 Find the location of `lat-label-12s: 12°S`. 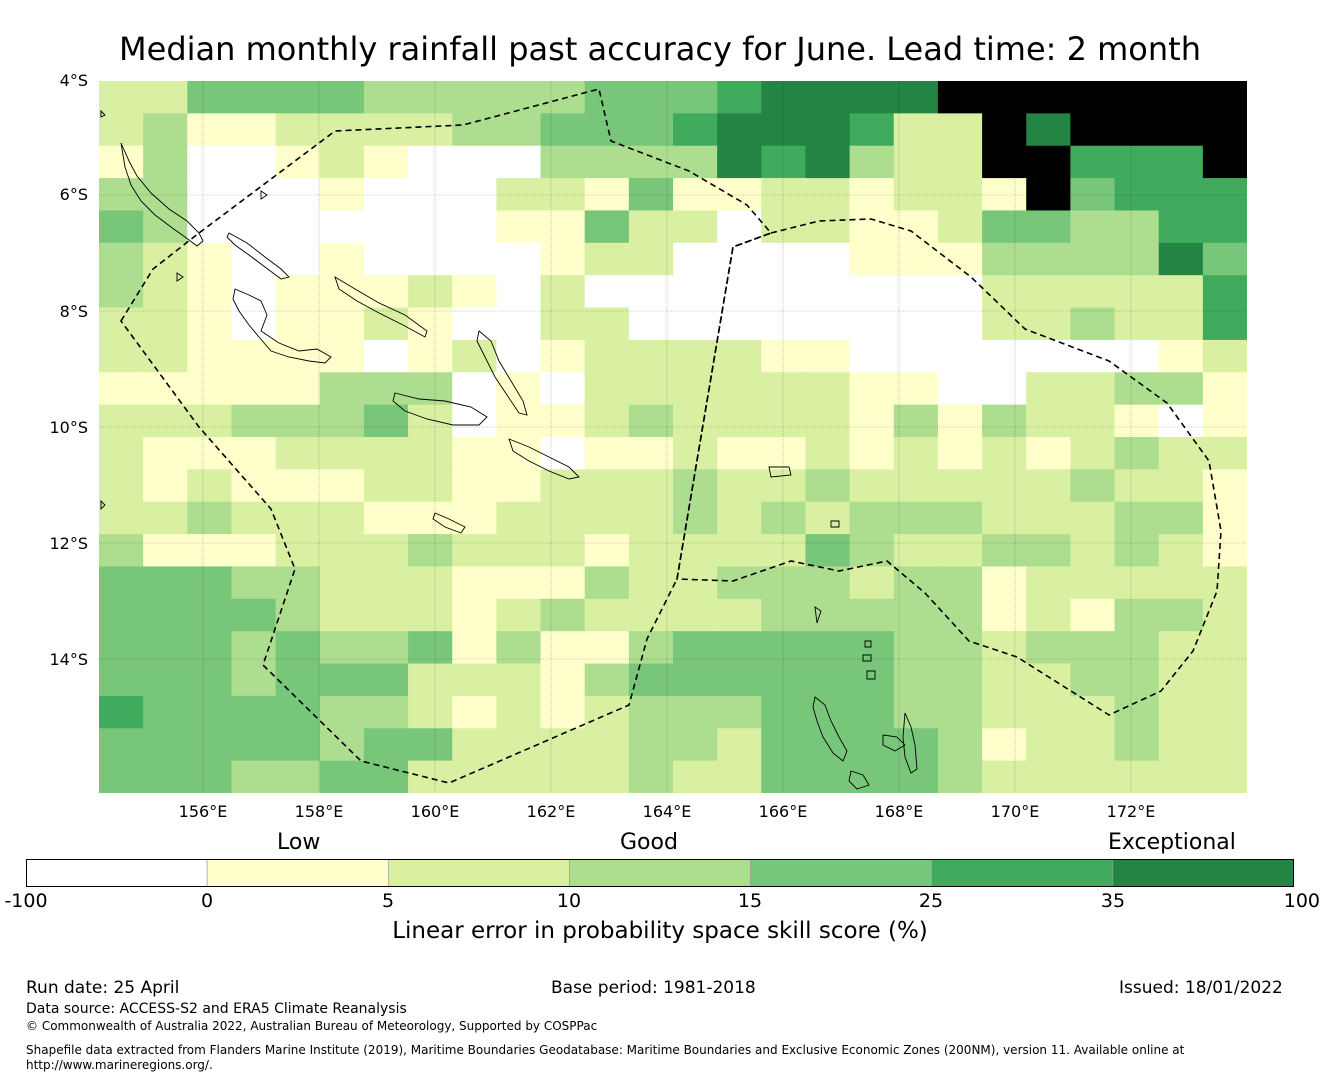

lat-label-12s: 12°S is located at coordinates (68, 543).